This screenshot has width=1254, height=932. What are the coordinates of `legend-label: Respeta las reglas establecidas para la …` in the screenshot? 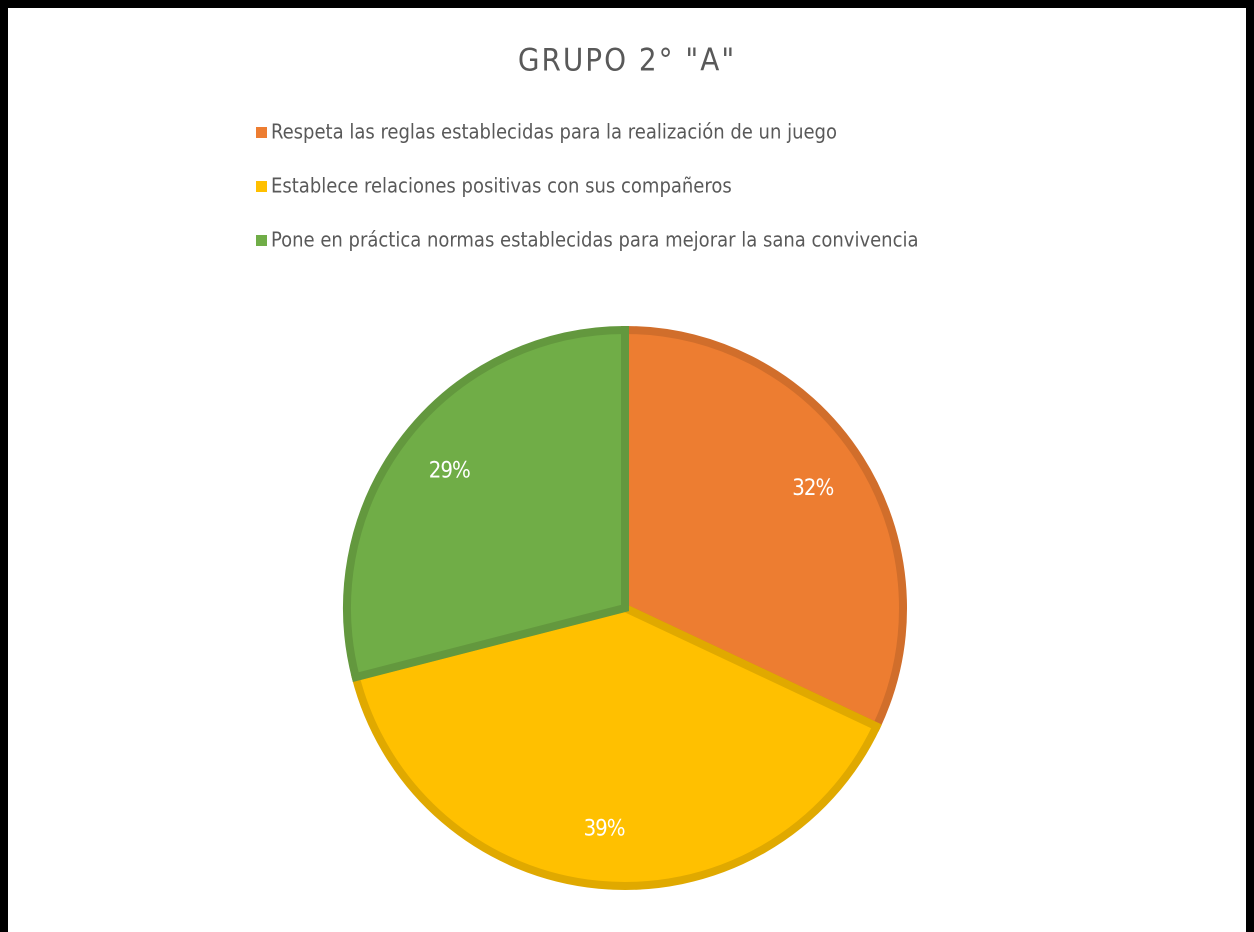 It's located at (554, 132).